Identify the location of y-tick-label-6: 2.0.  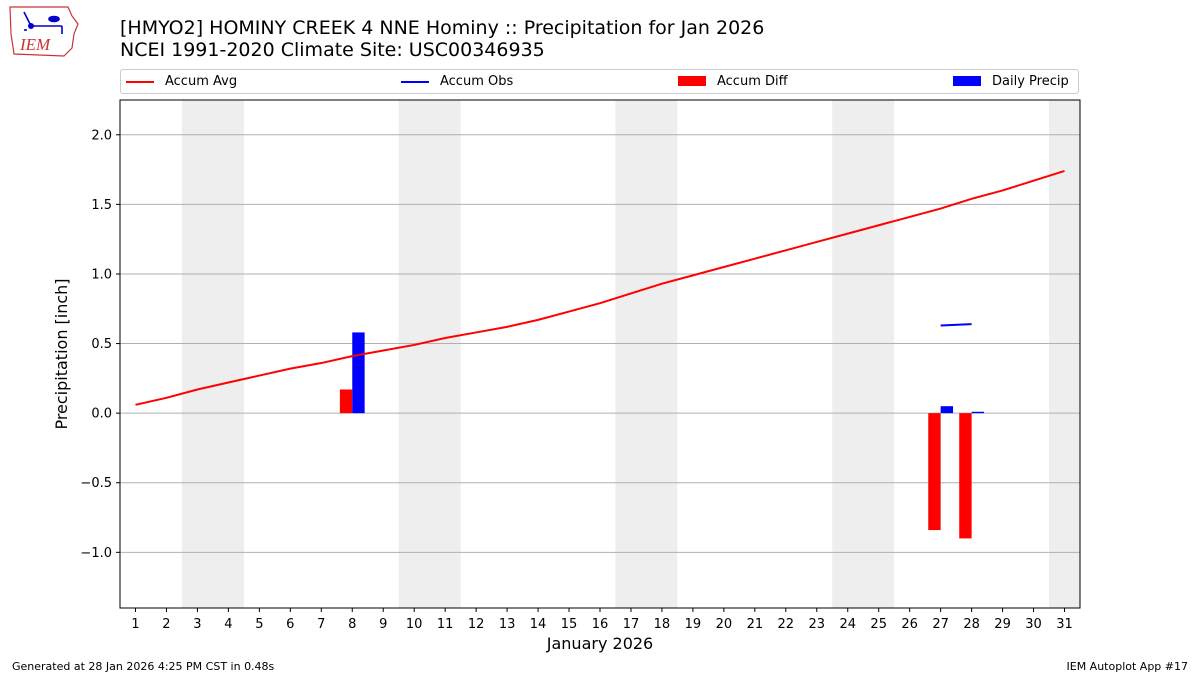
(101, 135).